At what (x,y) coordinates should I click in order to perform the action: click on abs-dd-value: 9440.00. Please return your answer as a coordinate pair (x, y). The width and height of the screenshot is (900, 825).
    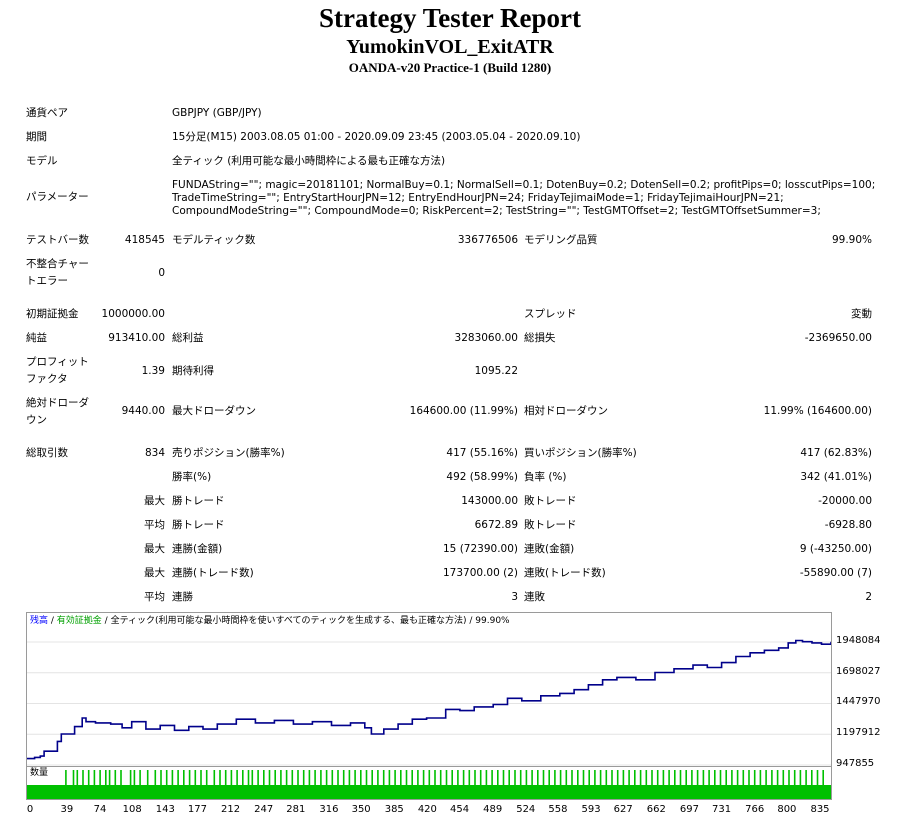
    Looking at the image, I should click on (143, 411).